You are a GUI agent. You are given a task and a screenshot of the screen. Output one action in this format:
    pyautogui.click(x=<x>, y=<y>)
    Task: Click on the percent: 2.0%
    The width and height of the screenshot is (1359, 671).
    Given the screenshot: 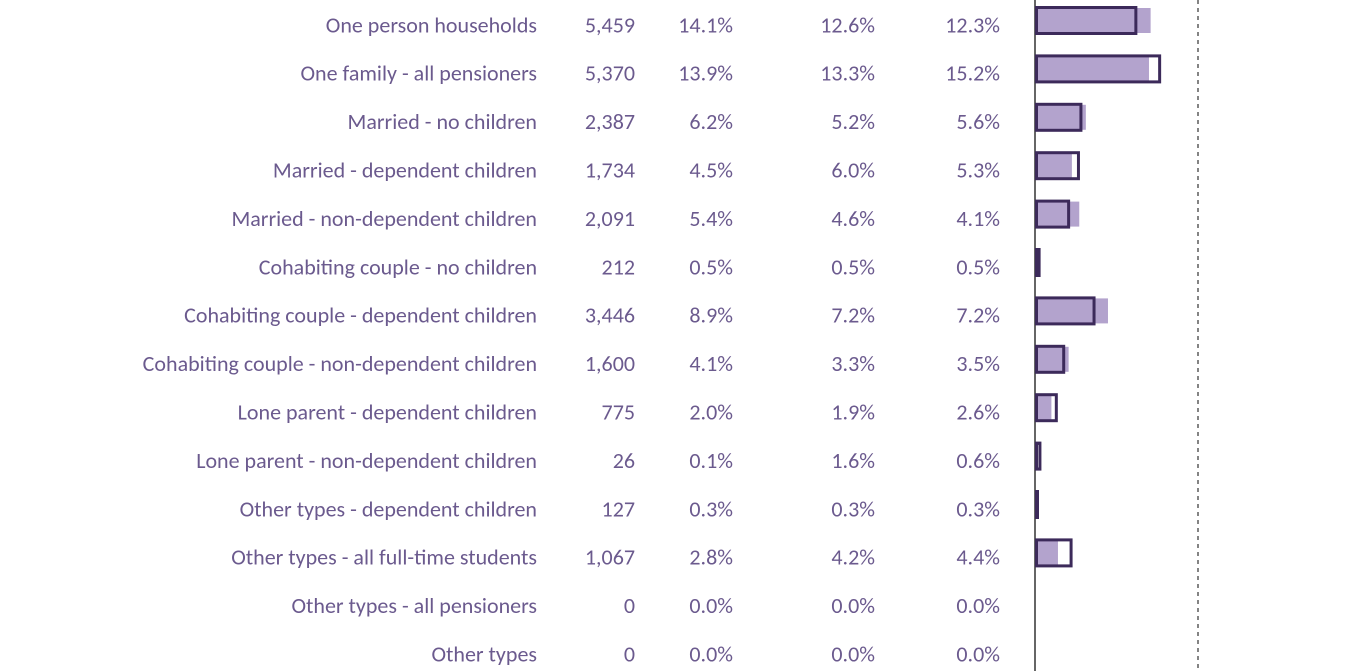 What is the action you would take?
    pyautogui.click(x=711, y=411)
    